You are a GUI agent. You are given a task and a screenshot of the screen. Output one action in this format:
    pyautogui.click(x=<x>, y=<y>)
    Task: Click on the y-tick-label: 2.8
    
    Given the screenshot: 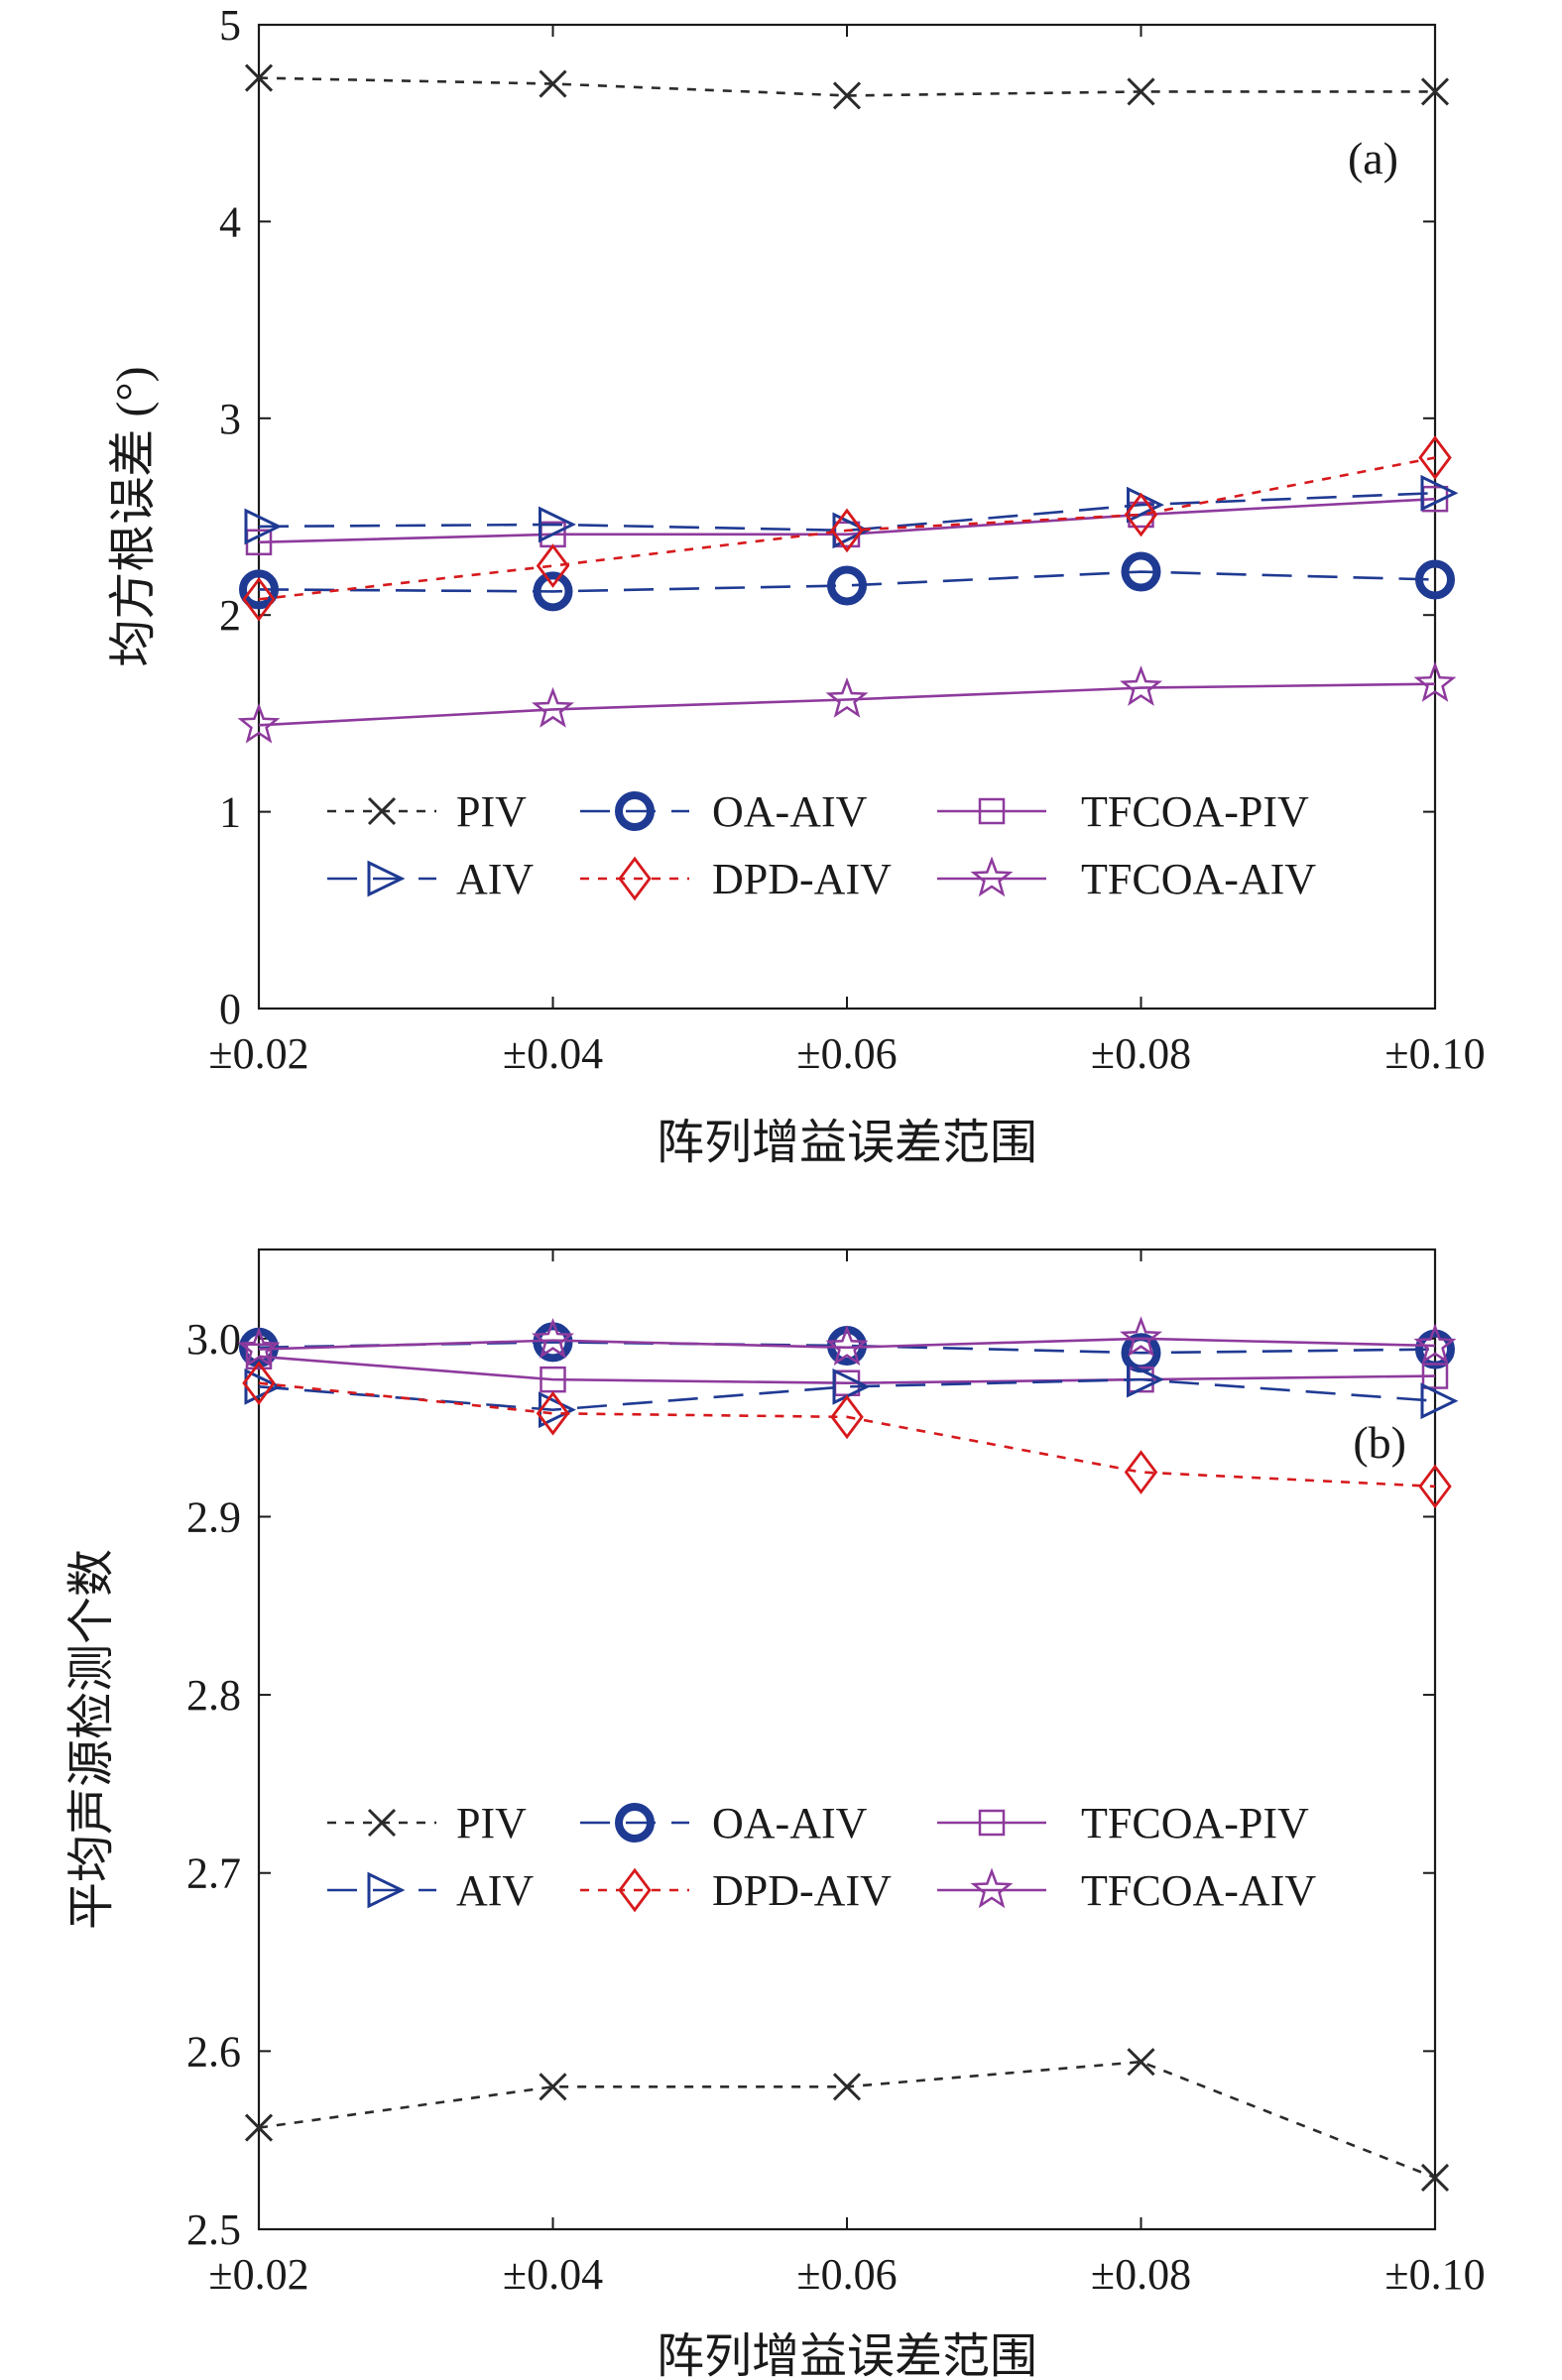 What is the action you would take?
    pyautogui.click(x=213, y=1695)
    